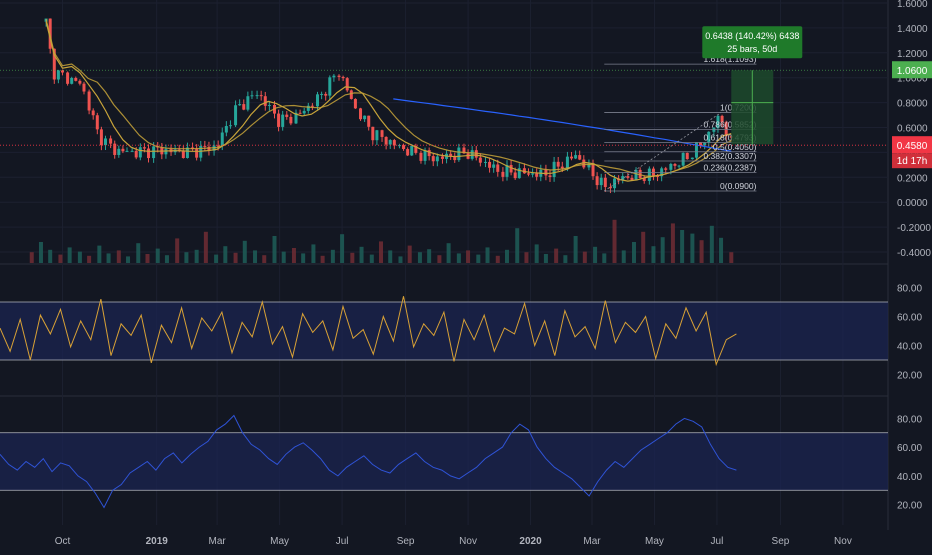  What do you see at coordinates (912, 145) in the screenshot?
I see `current-price-badge` at bounding box center [912, 145].